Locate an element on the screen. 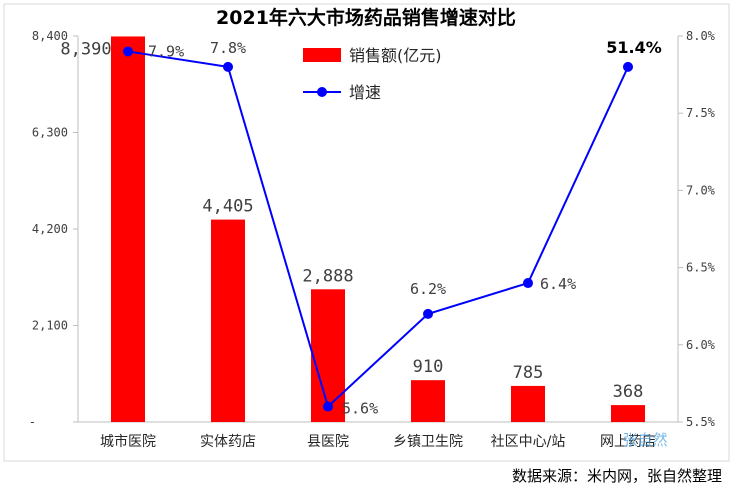  source-note: 数据来源：米内网，张自然整理 is located at coordinates (617, 476).